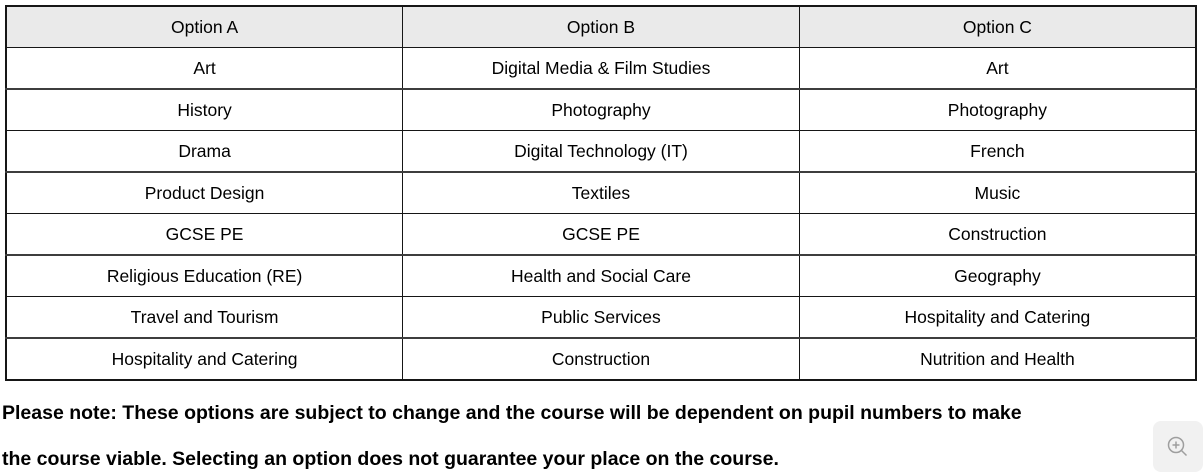 This screenshot has width=1203, height=472. Describe the element at coordinates (997, 192) in the screenshot. I see `cell-option-c: Music` at that location.